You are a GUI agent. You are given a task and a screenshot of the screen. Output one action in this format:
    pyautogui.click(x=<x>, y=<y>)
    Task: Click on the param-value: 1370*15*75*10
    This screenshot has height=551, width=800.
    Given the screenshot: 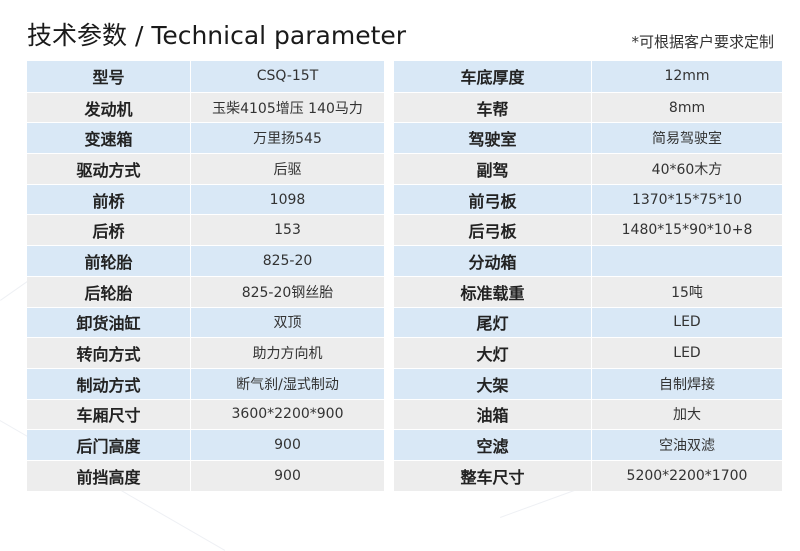 What is the action you would take?
    pyautogui.click(x=686, y=199)
    